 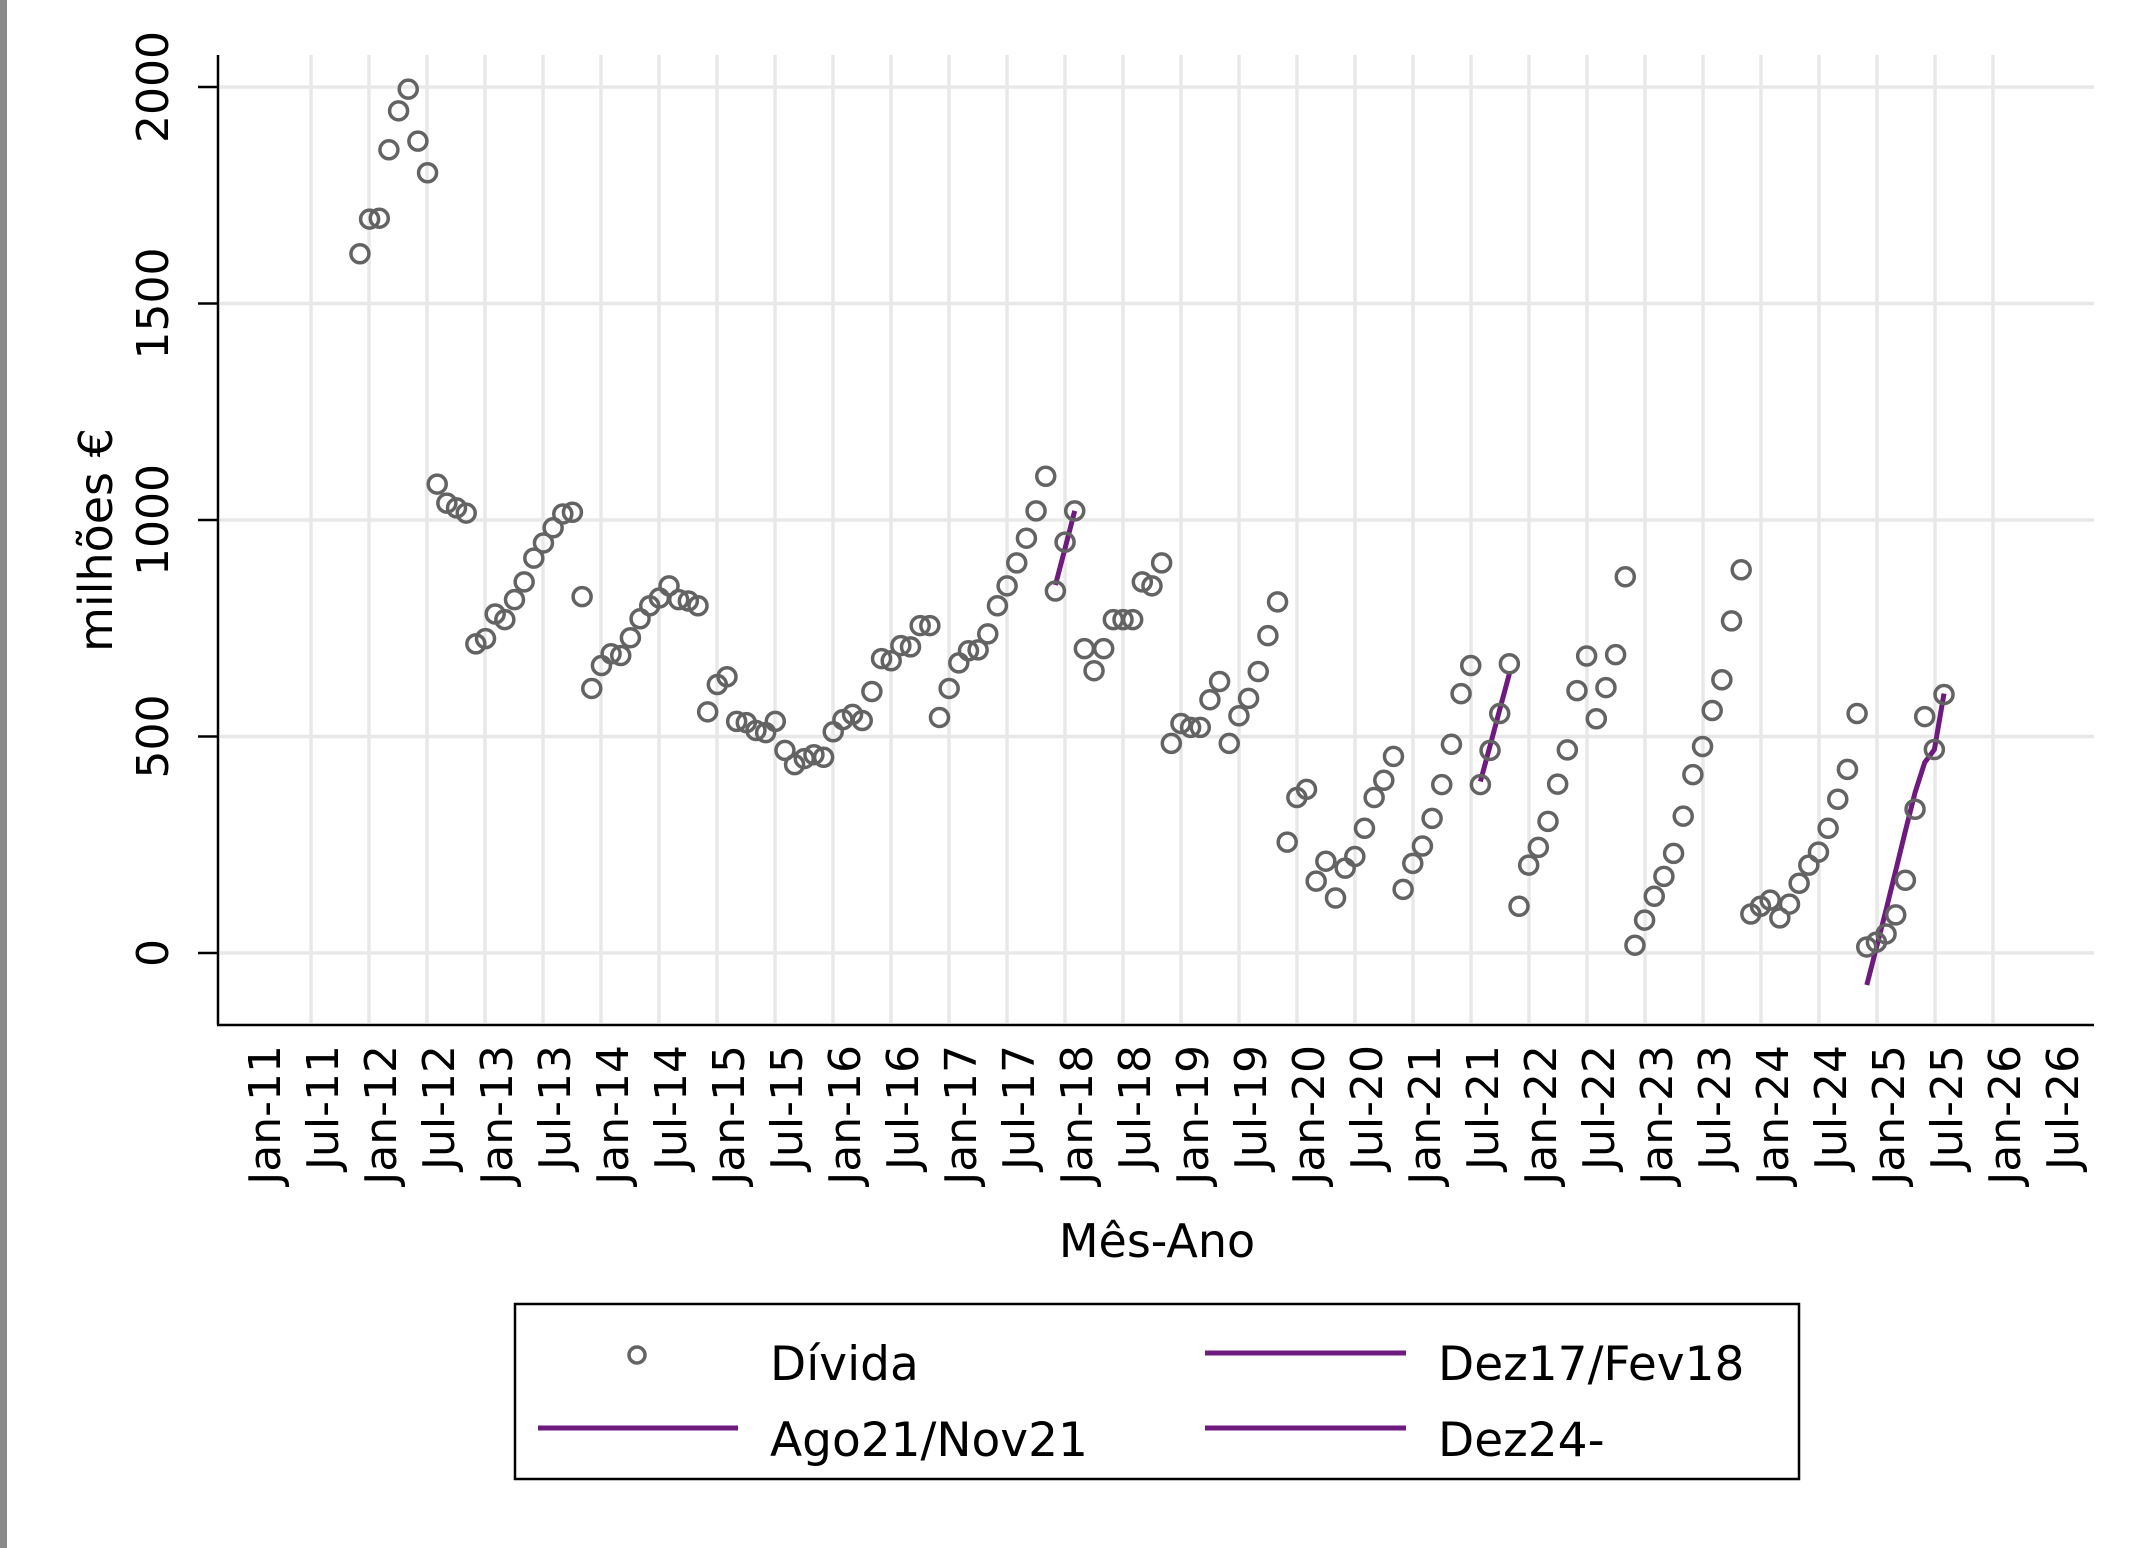 What do you see at coordinates (265, 1116) in the screenshot?
I see `x-tick-label: Jan-11` at bounding box center [265, 1116].